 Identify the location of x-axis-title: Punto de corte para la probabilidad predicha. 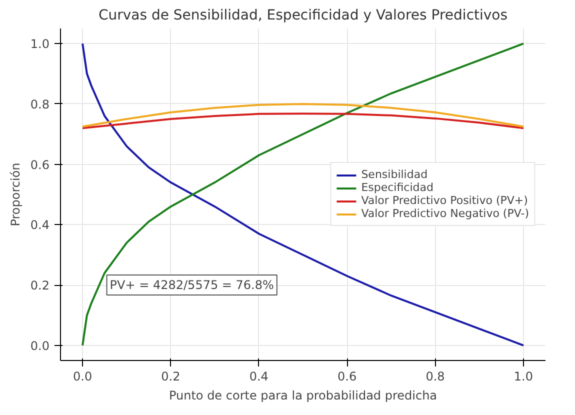
(303, 395).